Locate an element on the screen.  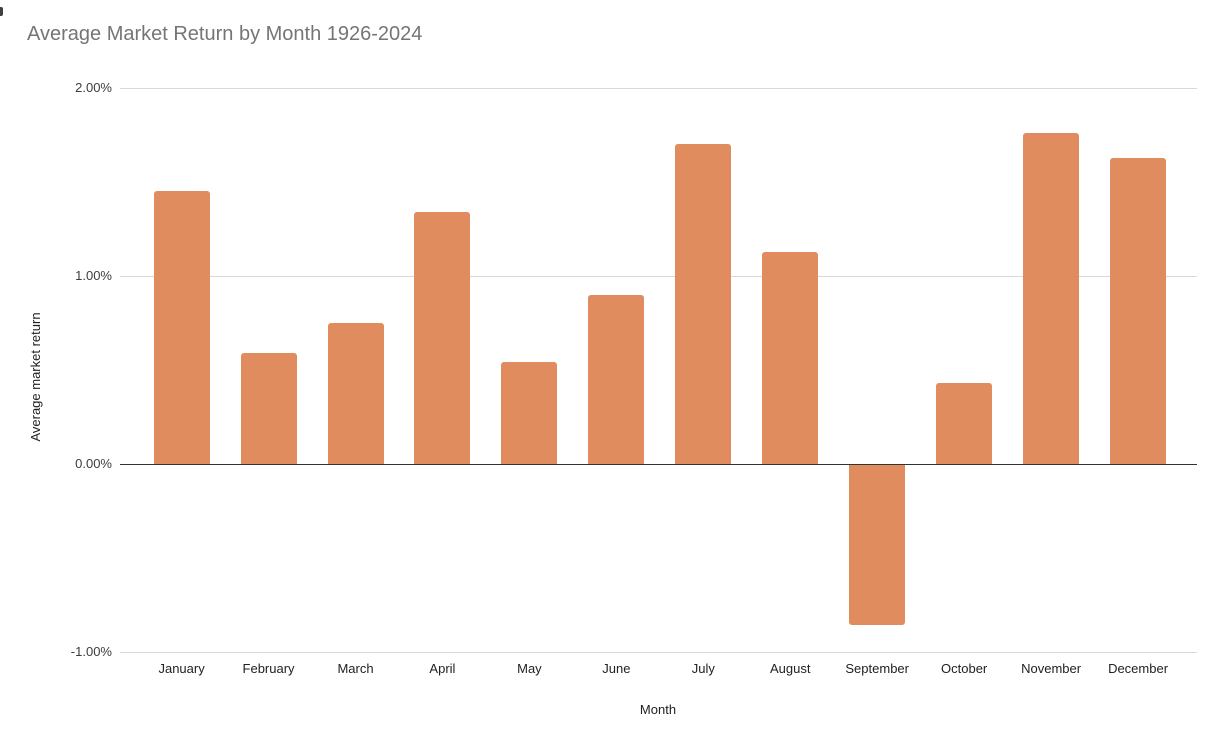
bar-april is located at coordinates (442, 338).